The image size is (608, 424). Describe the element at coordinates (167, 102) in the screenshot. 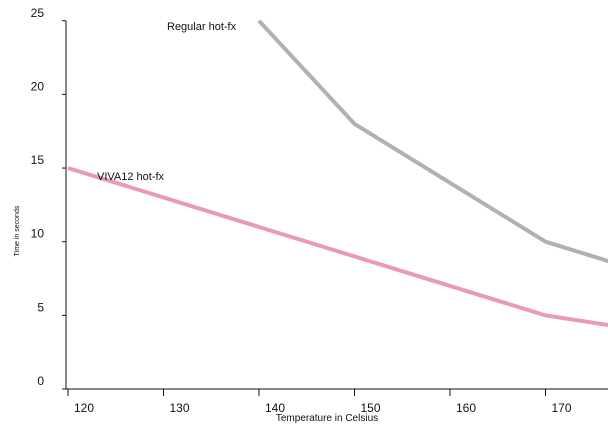

I see `series-labels: Regular hot-fx VIVA12 hot-fx` at that location.